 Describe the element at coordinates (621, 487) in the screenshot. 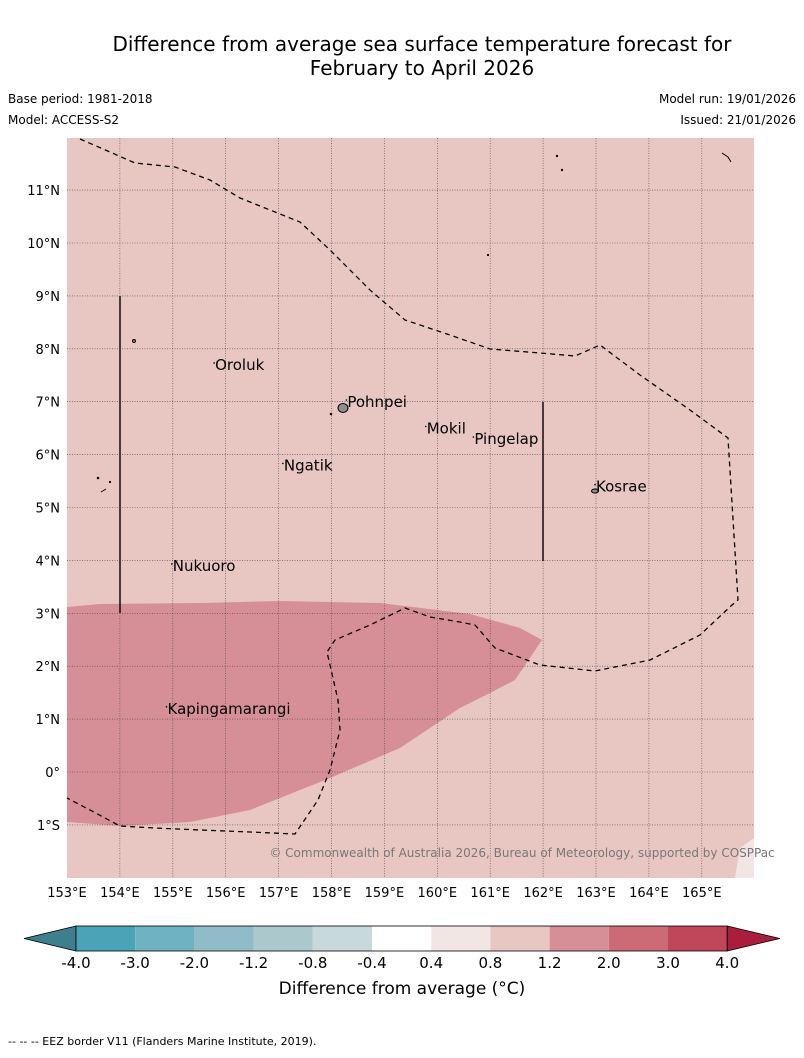

I see `place-label: Kosrae` at that location.